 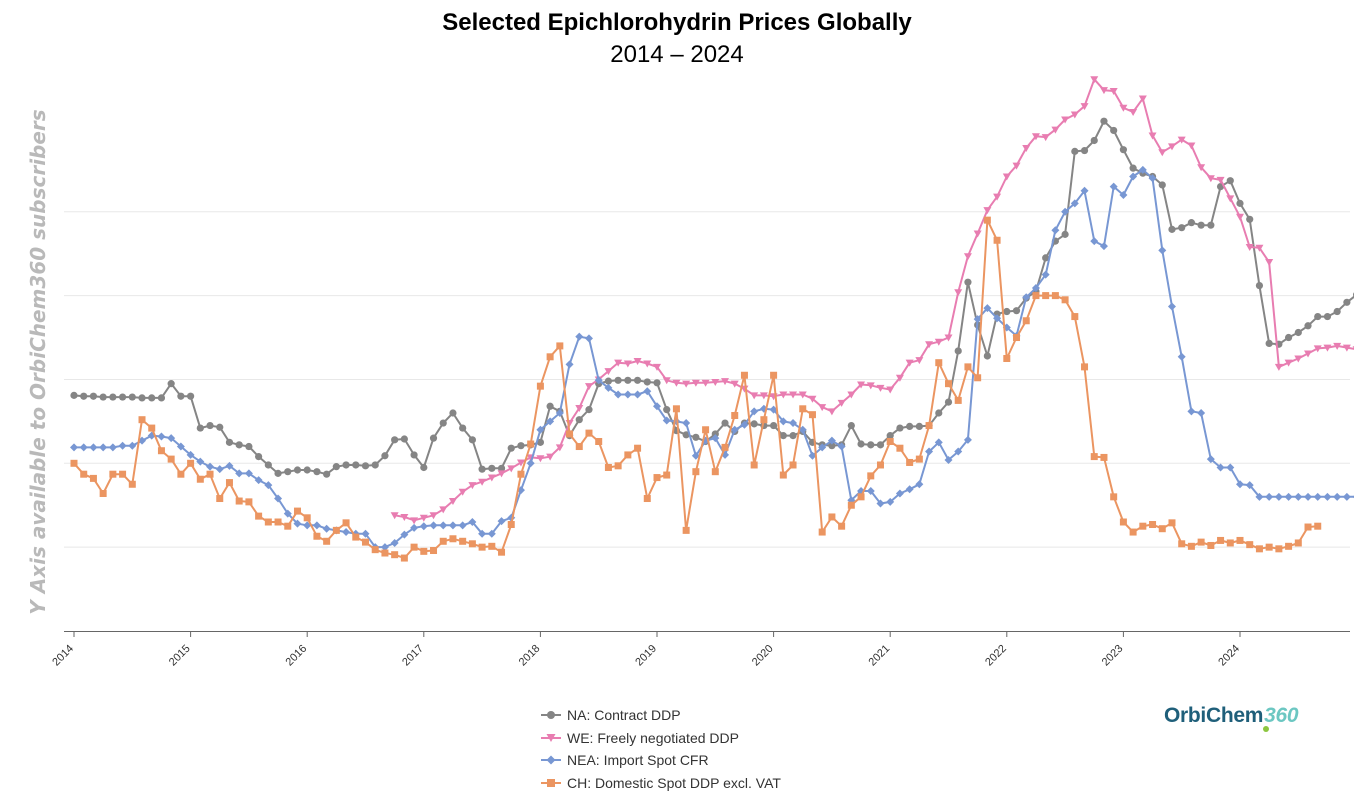 I want to click on legend-label-nea: NEA: Import Spot CFR, so click(x=638, y=760).